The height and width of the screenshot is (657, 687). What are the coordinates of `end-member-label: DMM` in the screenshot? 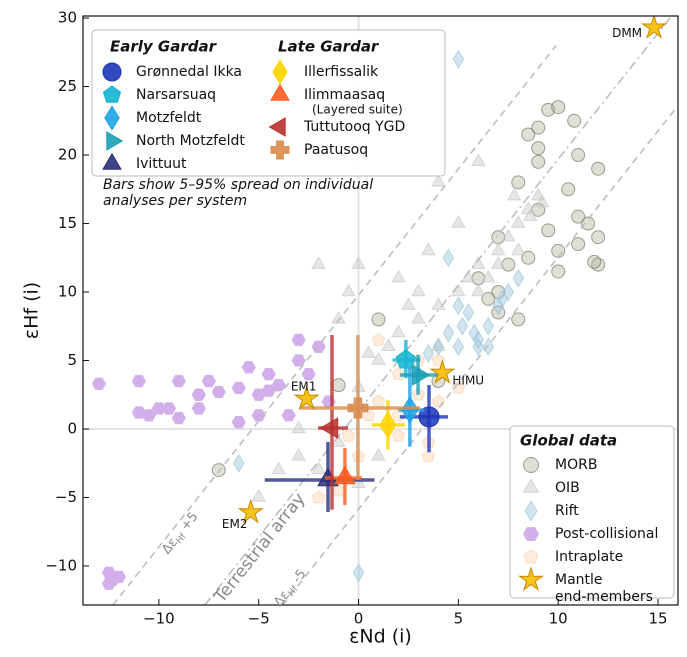 It's located at (627, 33).